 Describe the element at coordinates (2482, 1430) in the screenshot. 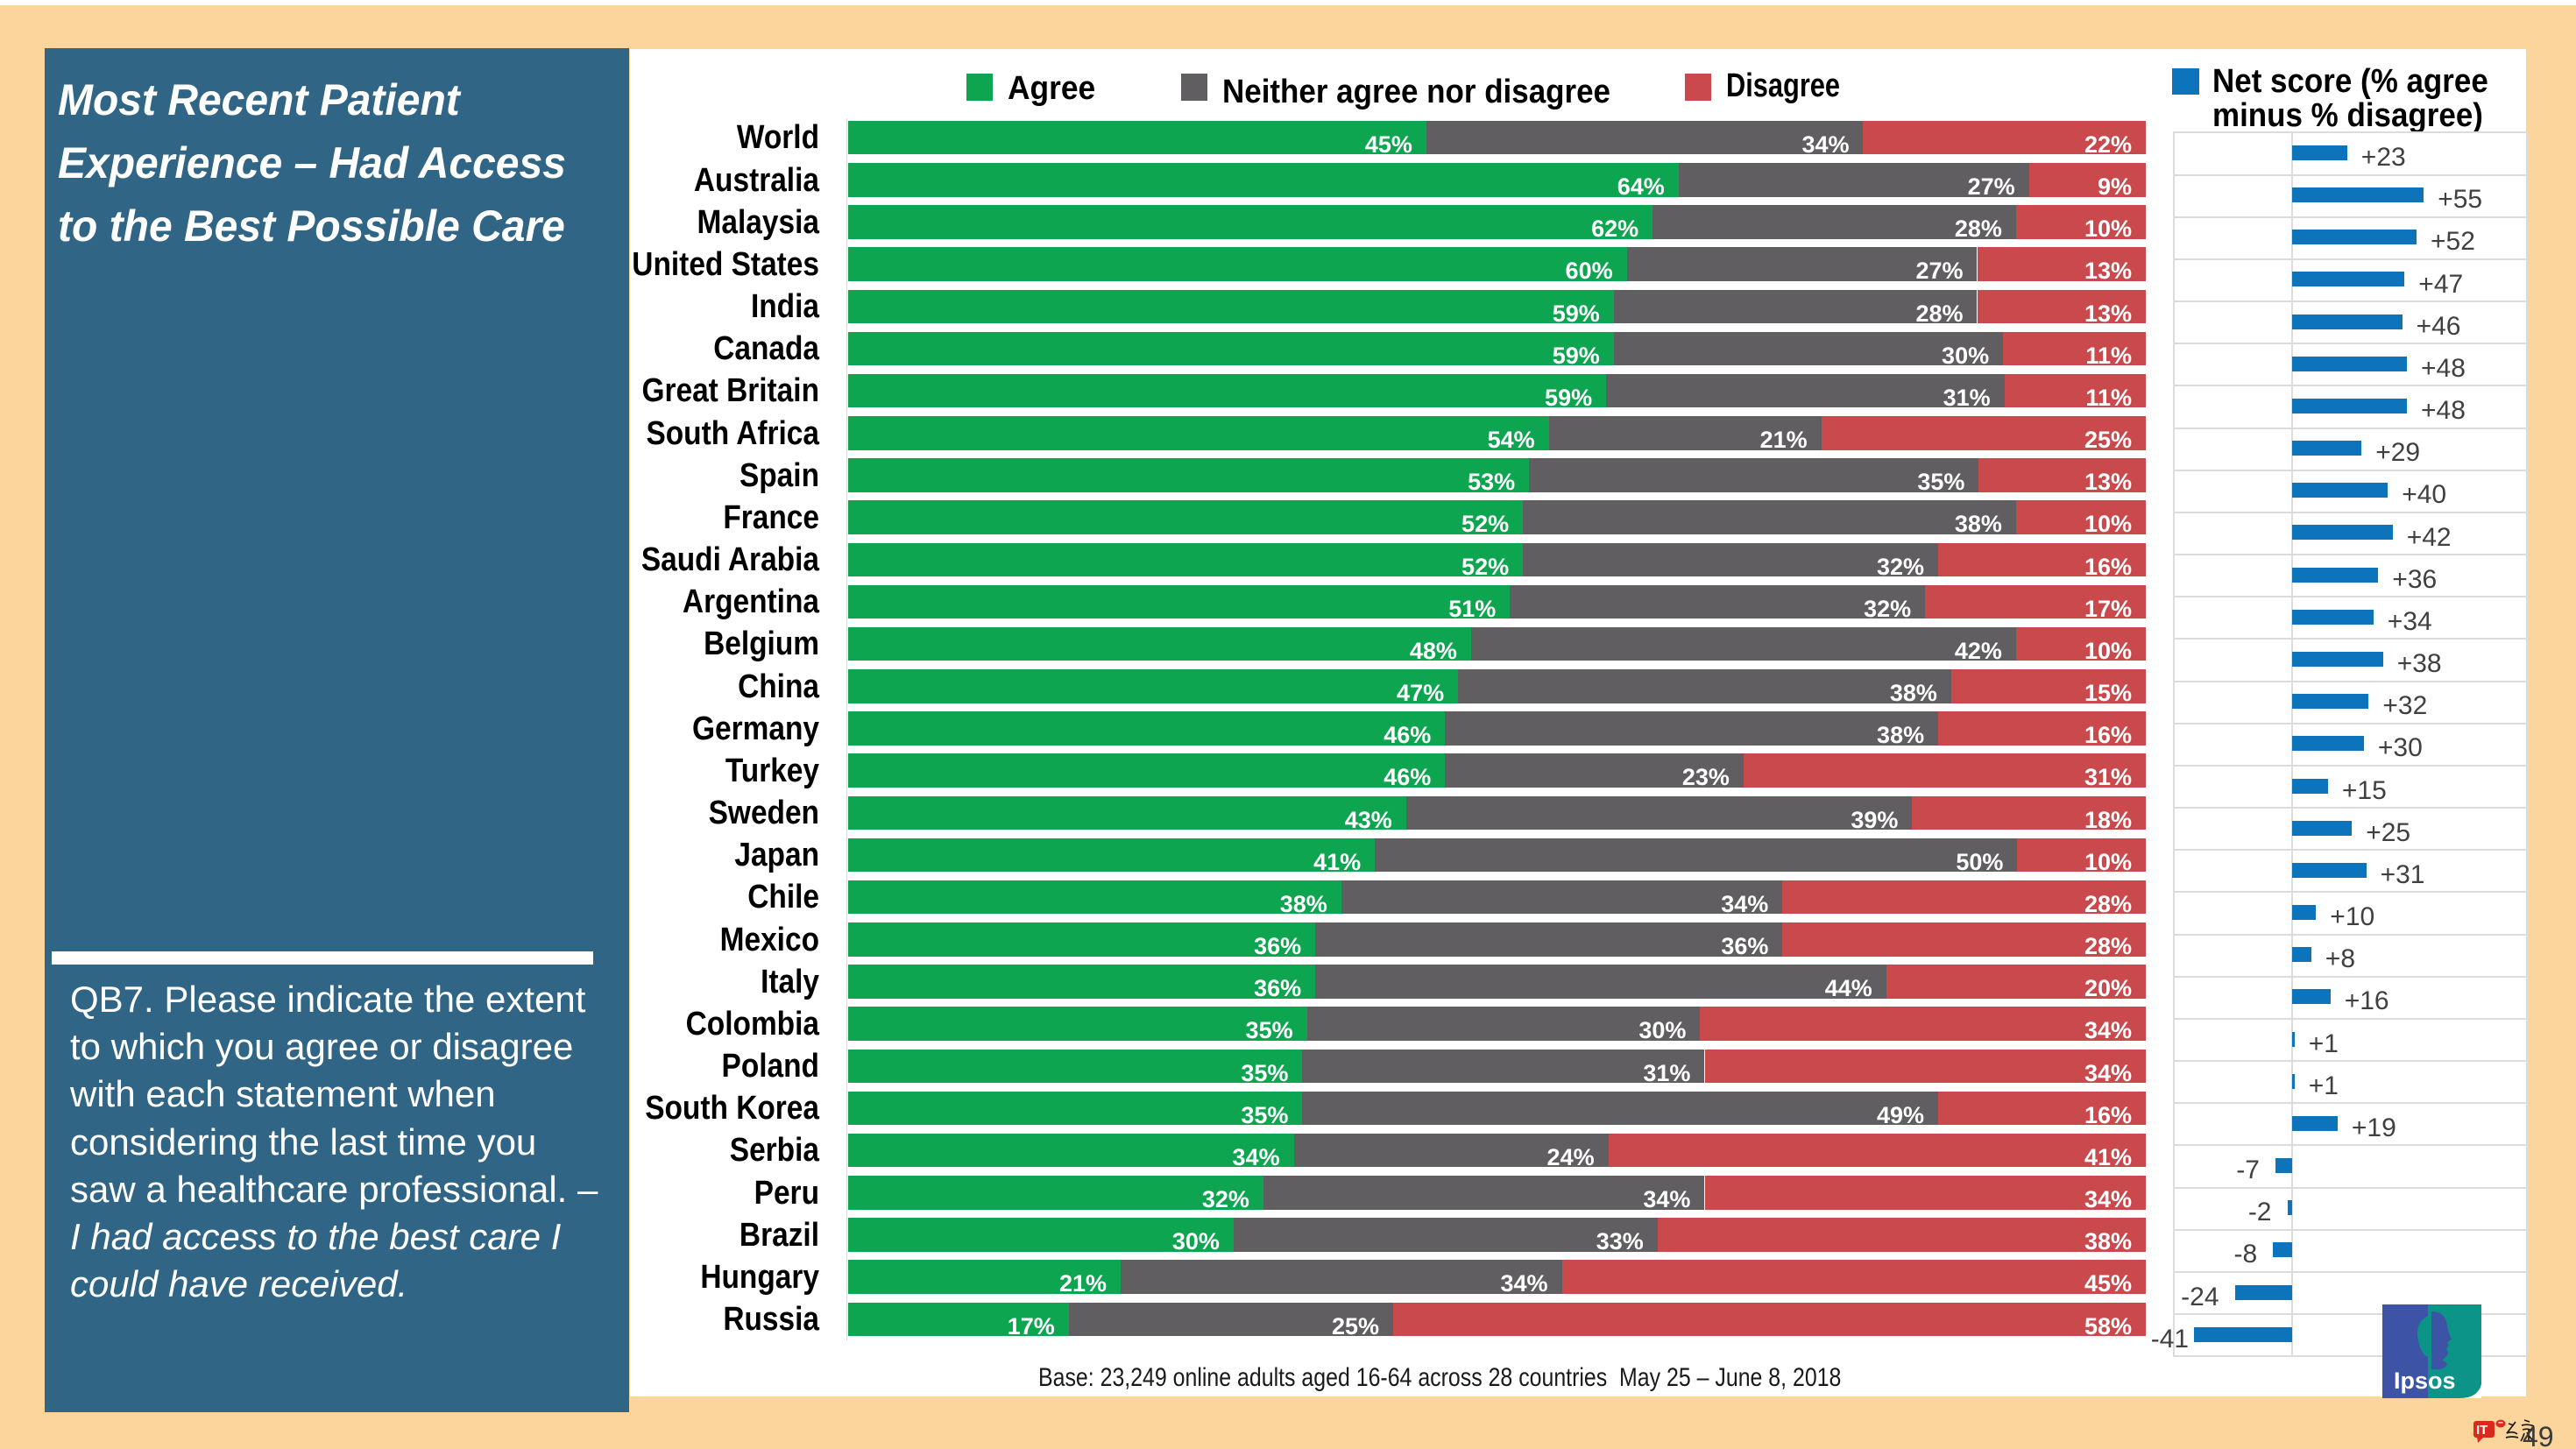

I see `svg-text: IT` at that location.